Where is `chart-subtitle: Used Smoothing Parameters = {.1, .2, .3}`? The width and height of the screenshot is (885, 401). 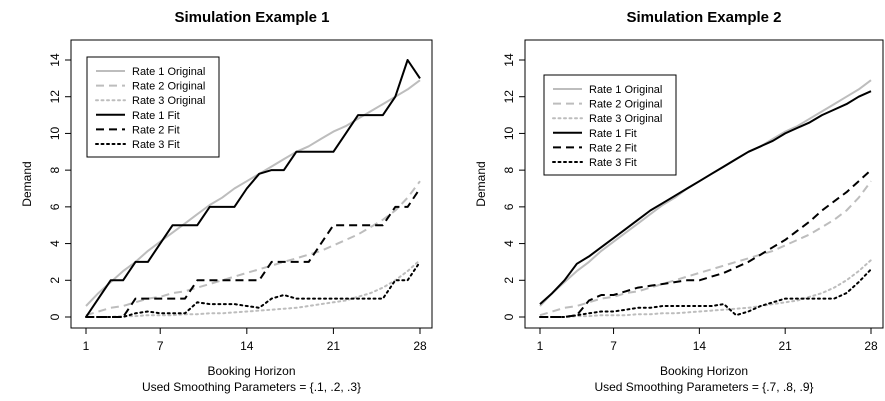
chart-subtitle: Used Smoothing Parameters = {.1, .2, .3} is located at coordinates (251, 387).